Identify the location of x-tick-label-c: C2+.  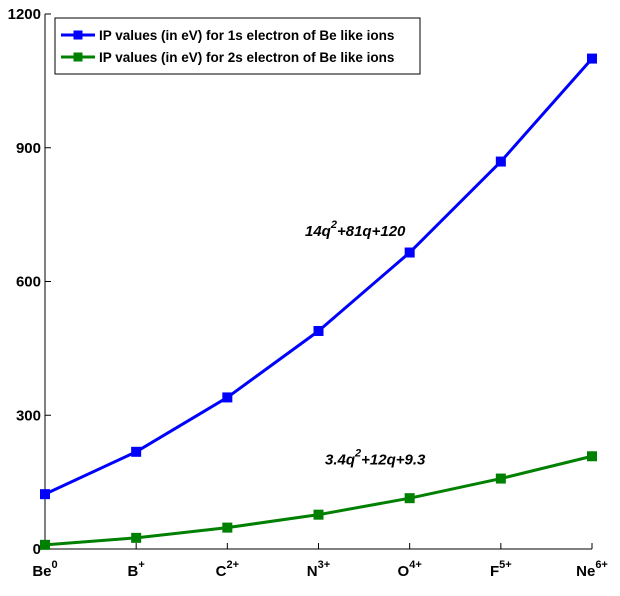
(227, 569).